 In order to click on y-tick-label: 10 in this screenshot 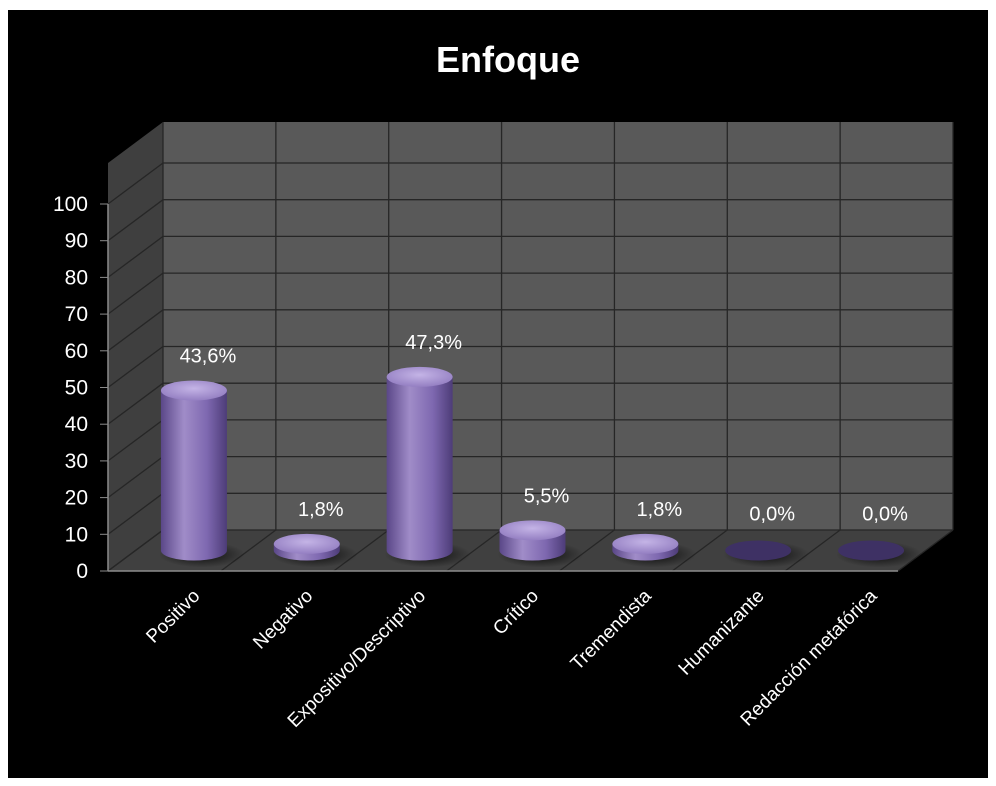, I will do `click(76, 534)`.